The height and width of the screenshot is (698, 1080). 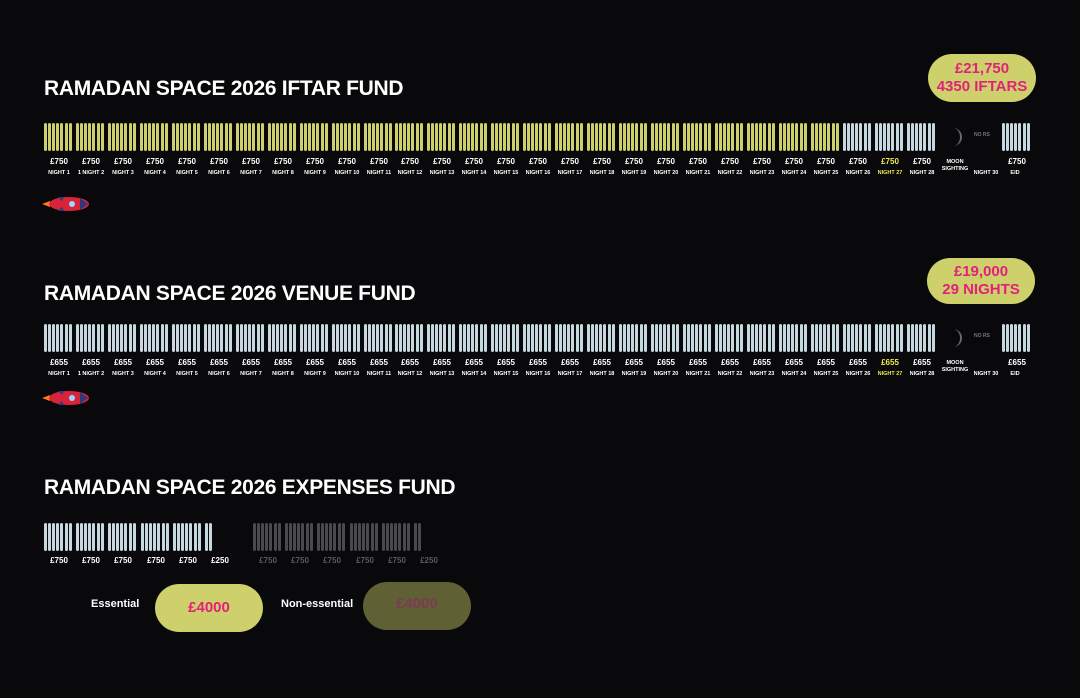 I want to click on night-label: NIGHT 3, so click(x=123, y=374).